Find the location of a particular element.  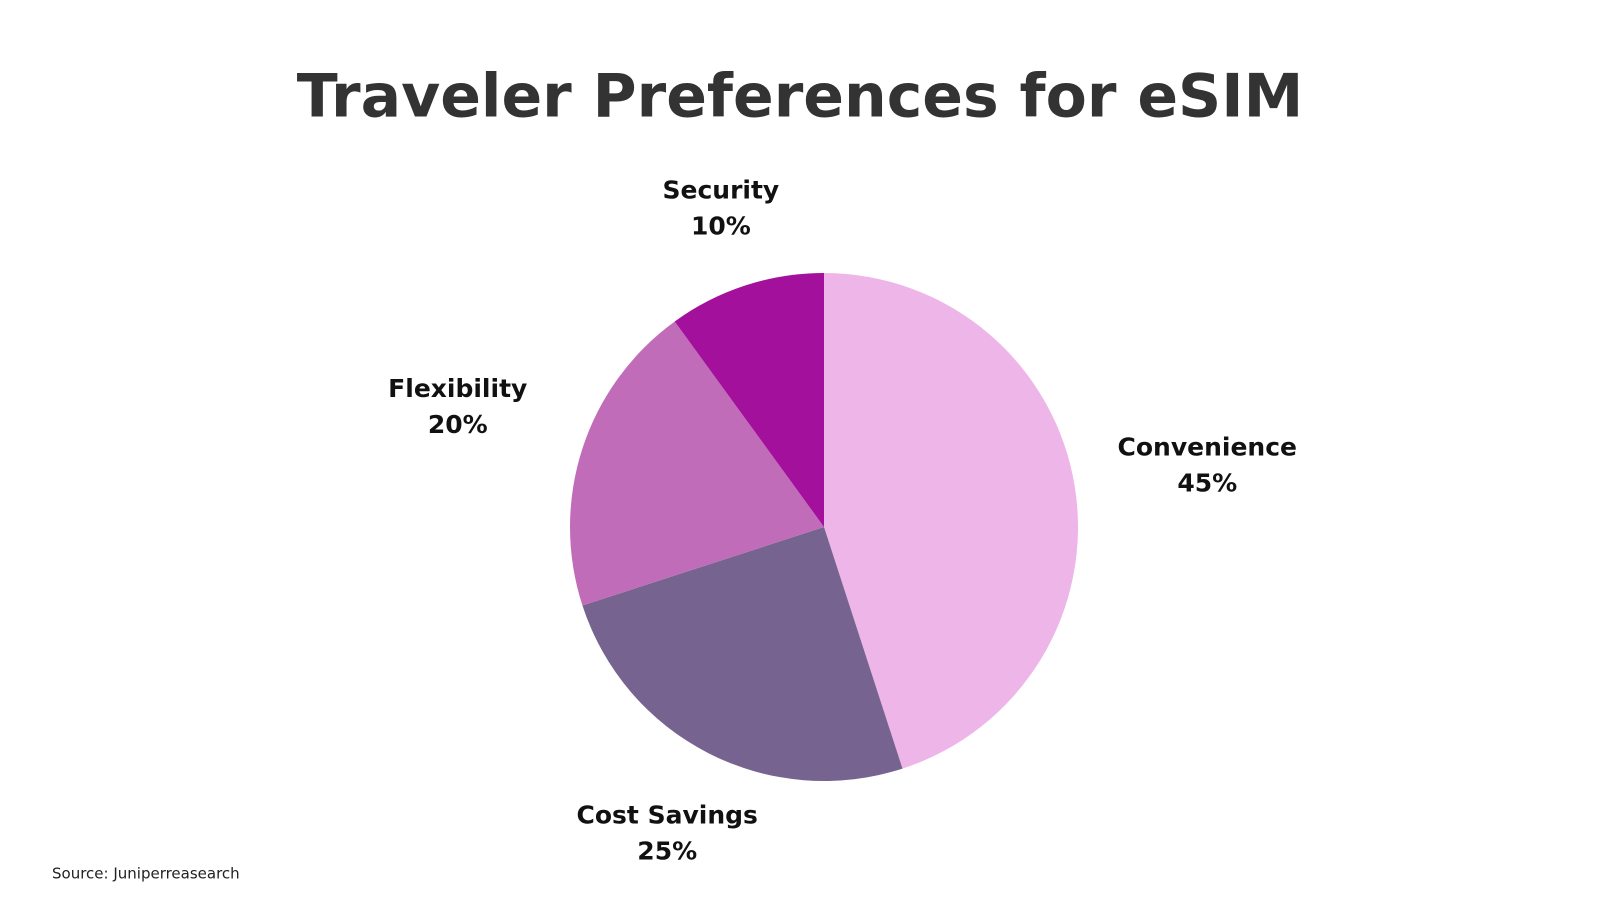

chart-title: Traveler Preferences for eSIM is located at coordinates (800, 97).